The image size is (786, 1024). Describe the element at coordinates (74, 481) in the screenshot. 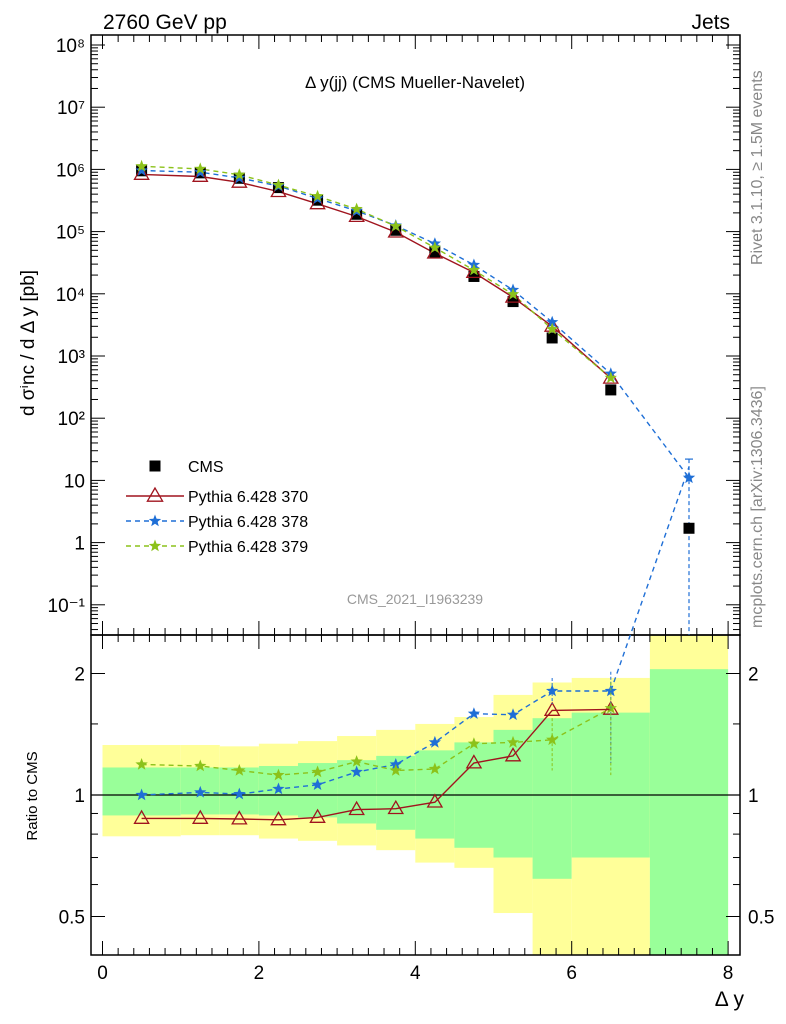

I see `y-tick-label: 10` at that location.